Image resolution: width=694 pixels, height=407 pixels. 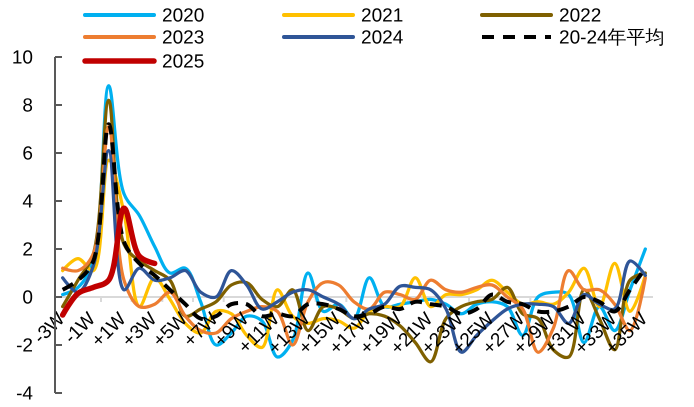 What do you see at coordinates (24, 346) in the screenshot?
I see `y-tick-label: -2` at bounding box center [24, 346].